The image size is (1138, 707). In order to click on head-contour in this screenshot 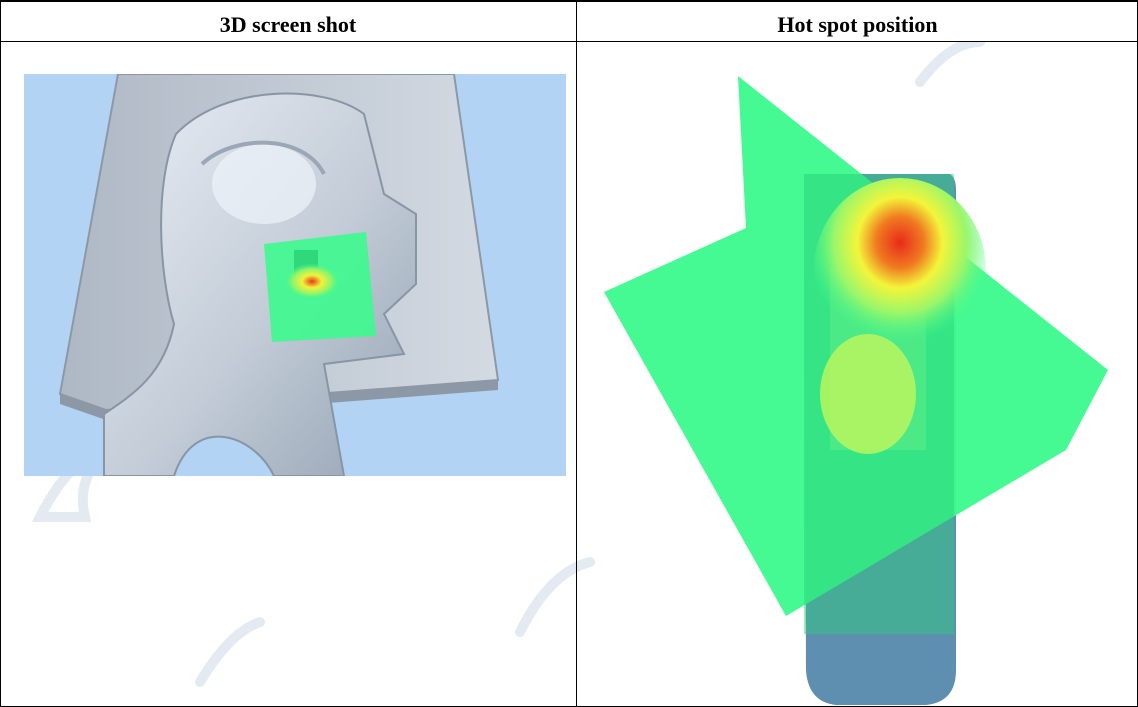, I will do `click(263, 157)`.